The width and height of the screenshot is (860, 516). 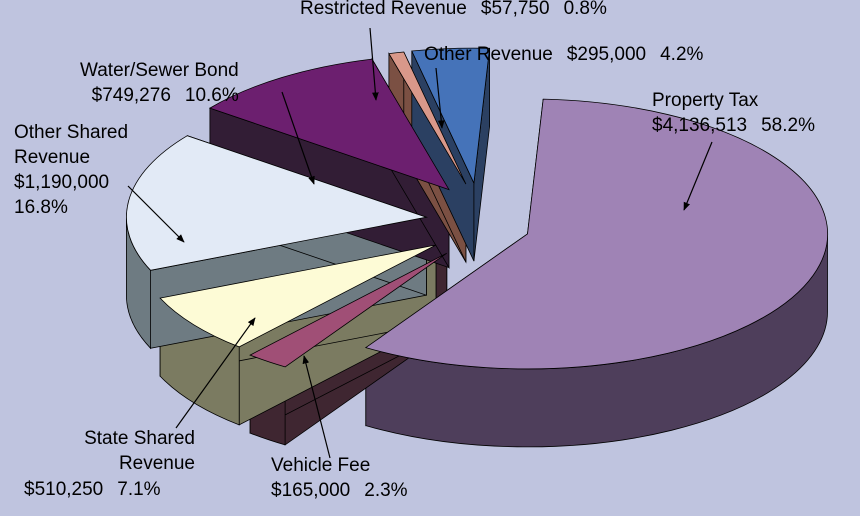 I want to click on category: State Shared Revenue, so click(x=139, y=451).